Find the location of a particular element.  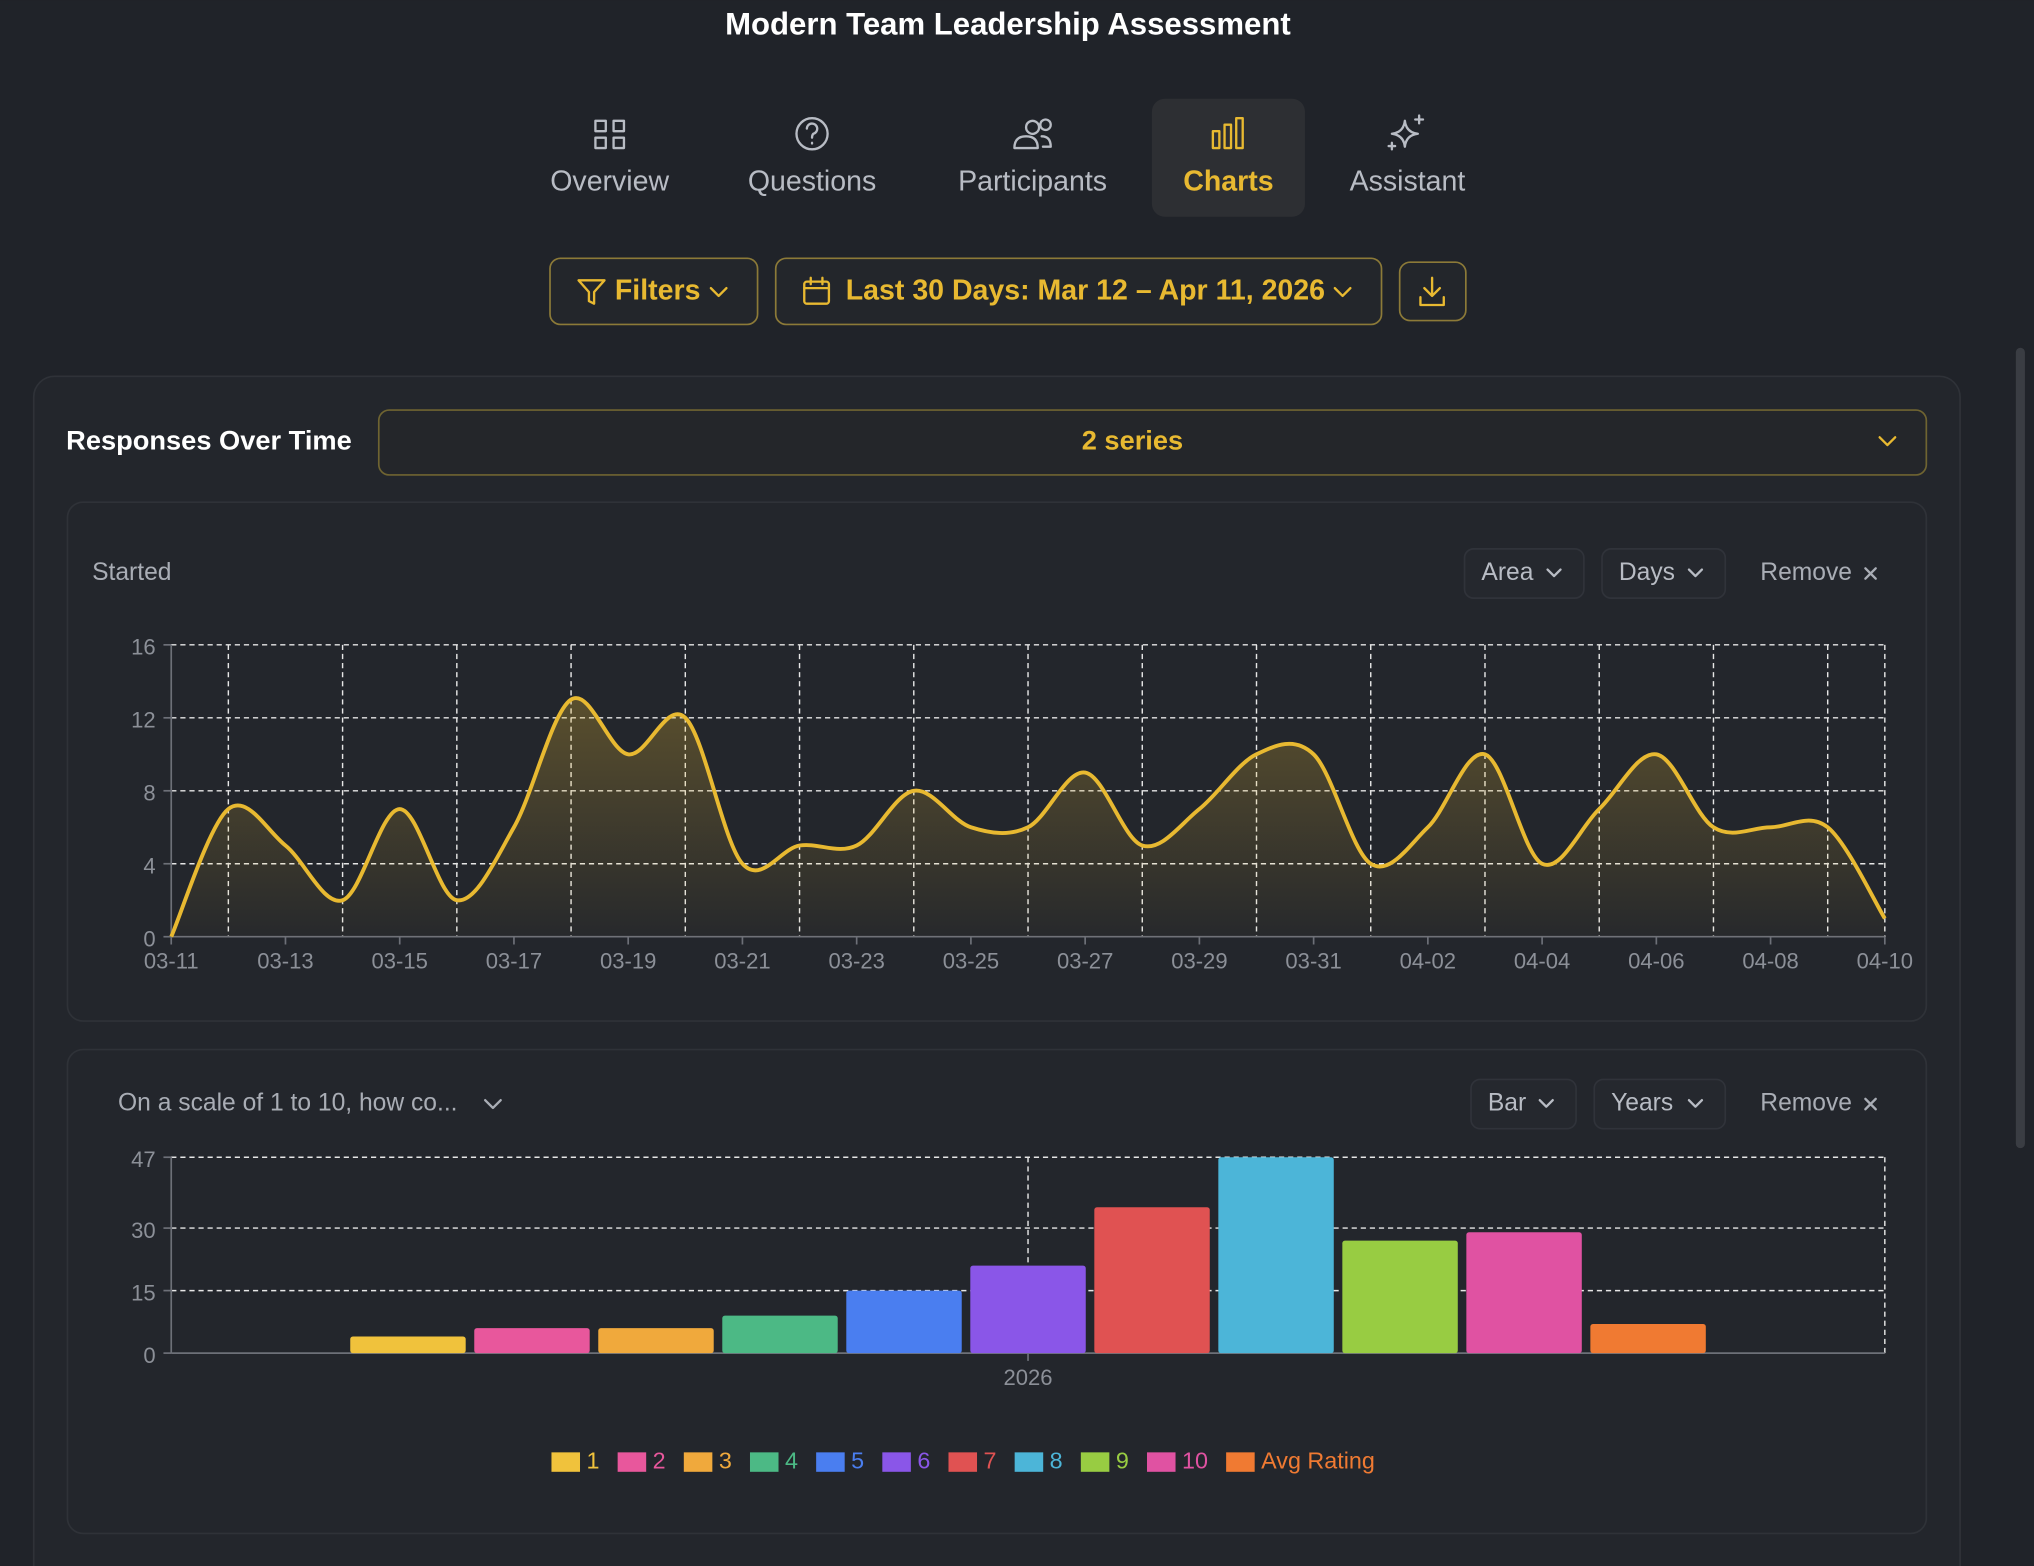

select-label: Bar is located at coordinates (1507, 1103).